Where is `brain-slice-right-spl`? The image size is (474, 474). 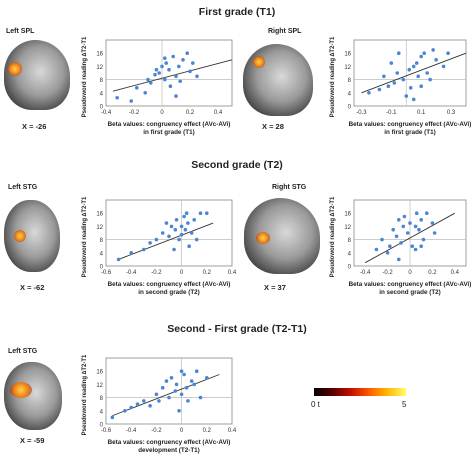
brain-slice-right-spl is located at coordinates (278, 80).